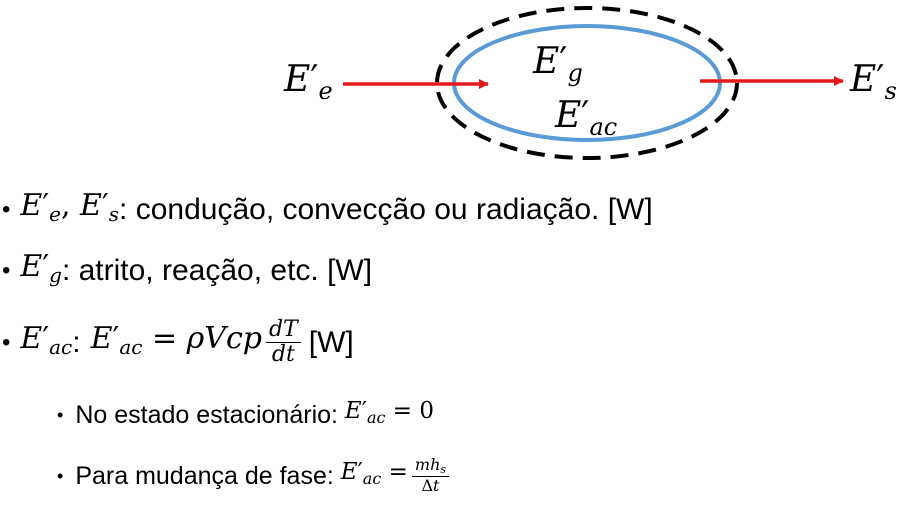 Image resolution: width=898 pixels, height=506 pixels. What do you see at coordinates (46, 339) in the screenshot?
I see `bullet-terms: E′ac` at bounding box center [46, 339].